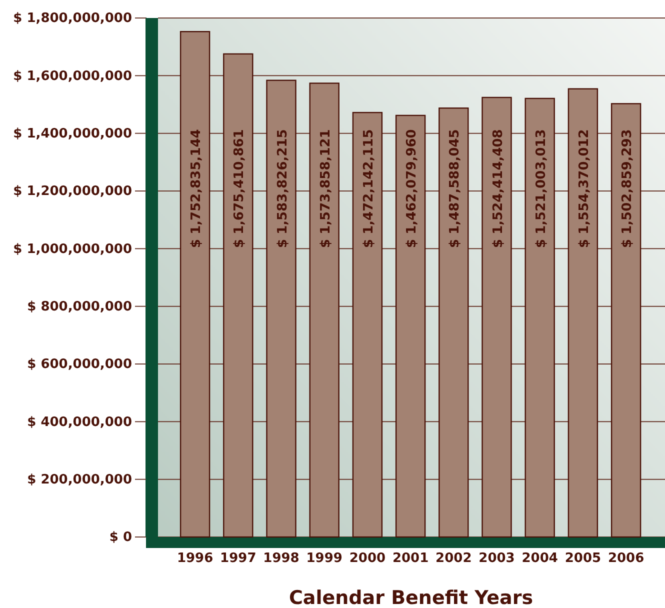  Describe the element at coordinates (410, 558) in the screenshot. I see `x-tick-label: 2001` at that location.